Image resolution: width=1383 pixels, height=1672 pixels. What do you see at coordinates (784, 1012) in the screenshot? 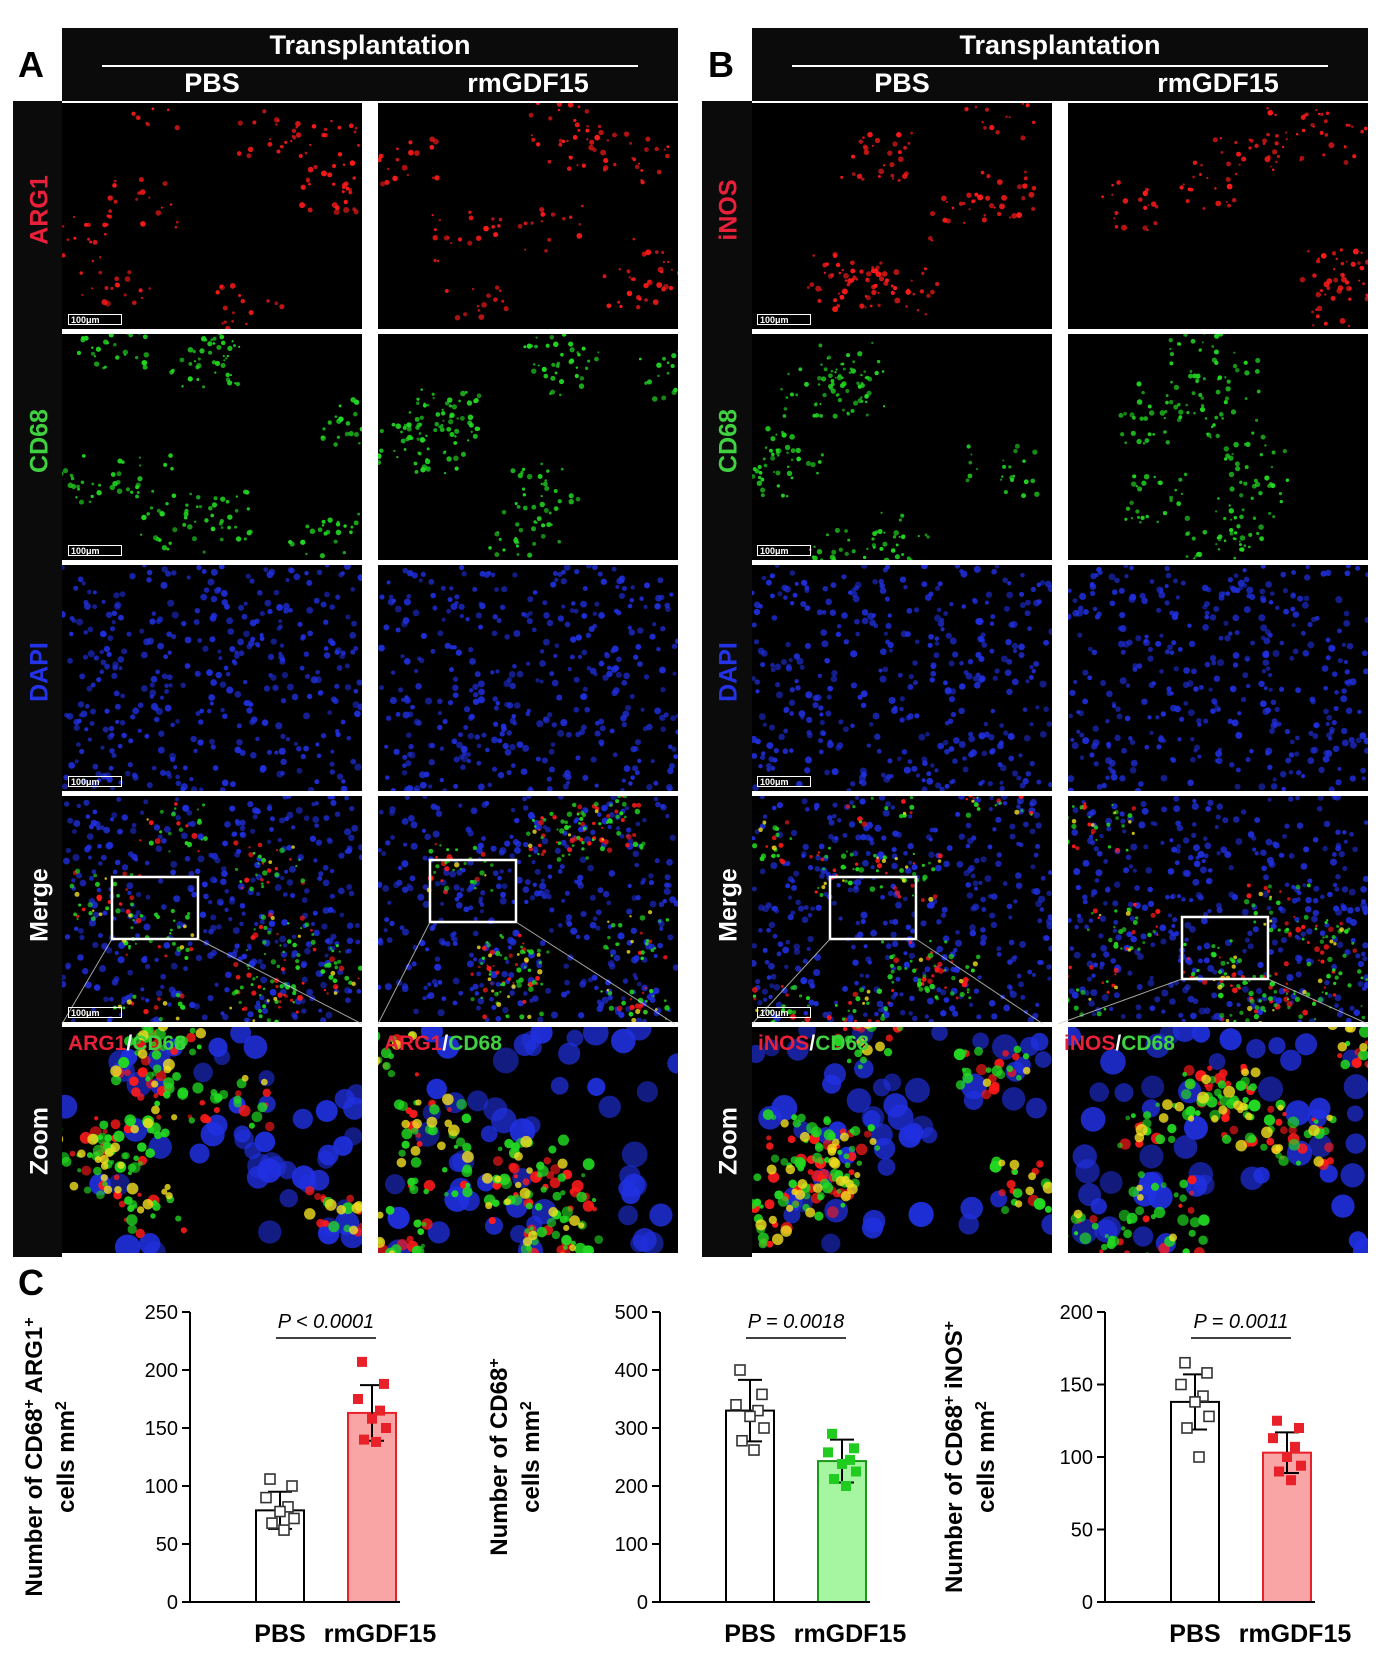
I see `scale-bar-b-merge: 100μm` at bounding box center [784, 1012].